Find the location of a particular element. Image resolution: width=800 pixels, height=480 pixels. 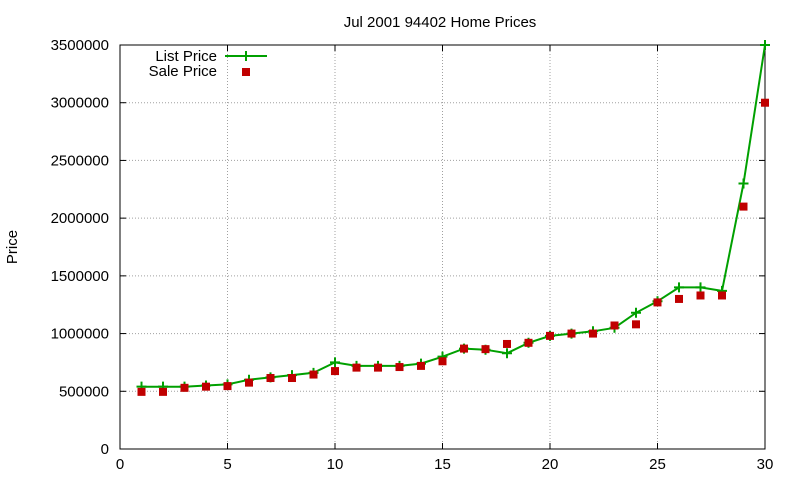

y-tick-label: 500000 is located at coordinates (84, 391).